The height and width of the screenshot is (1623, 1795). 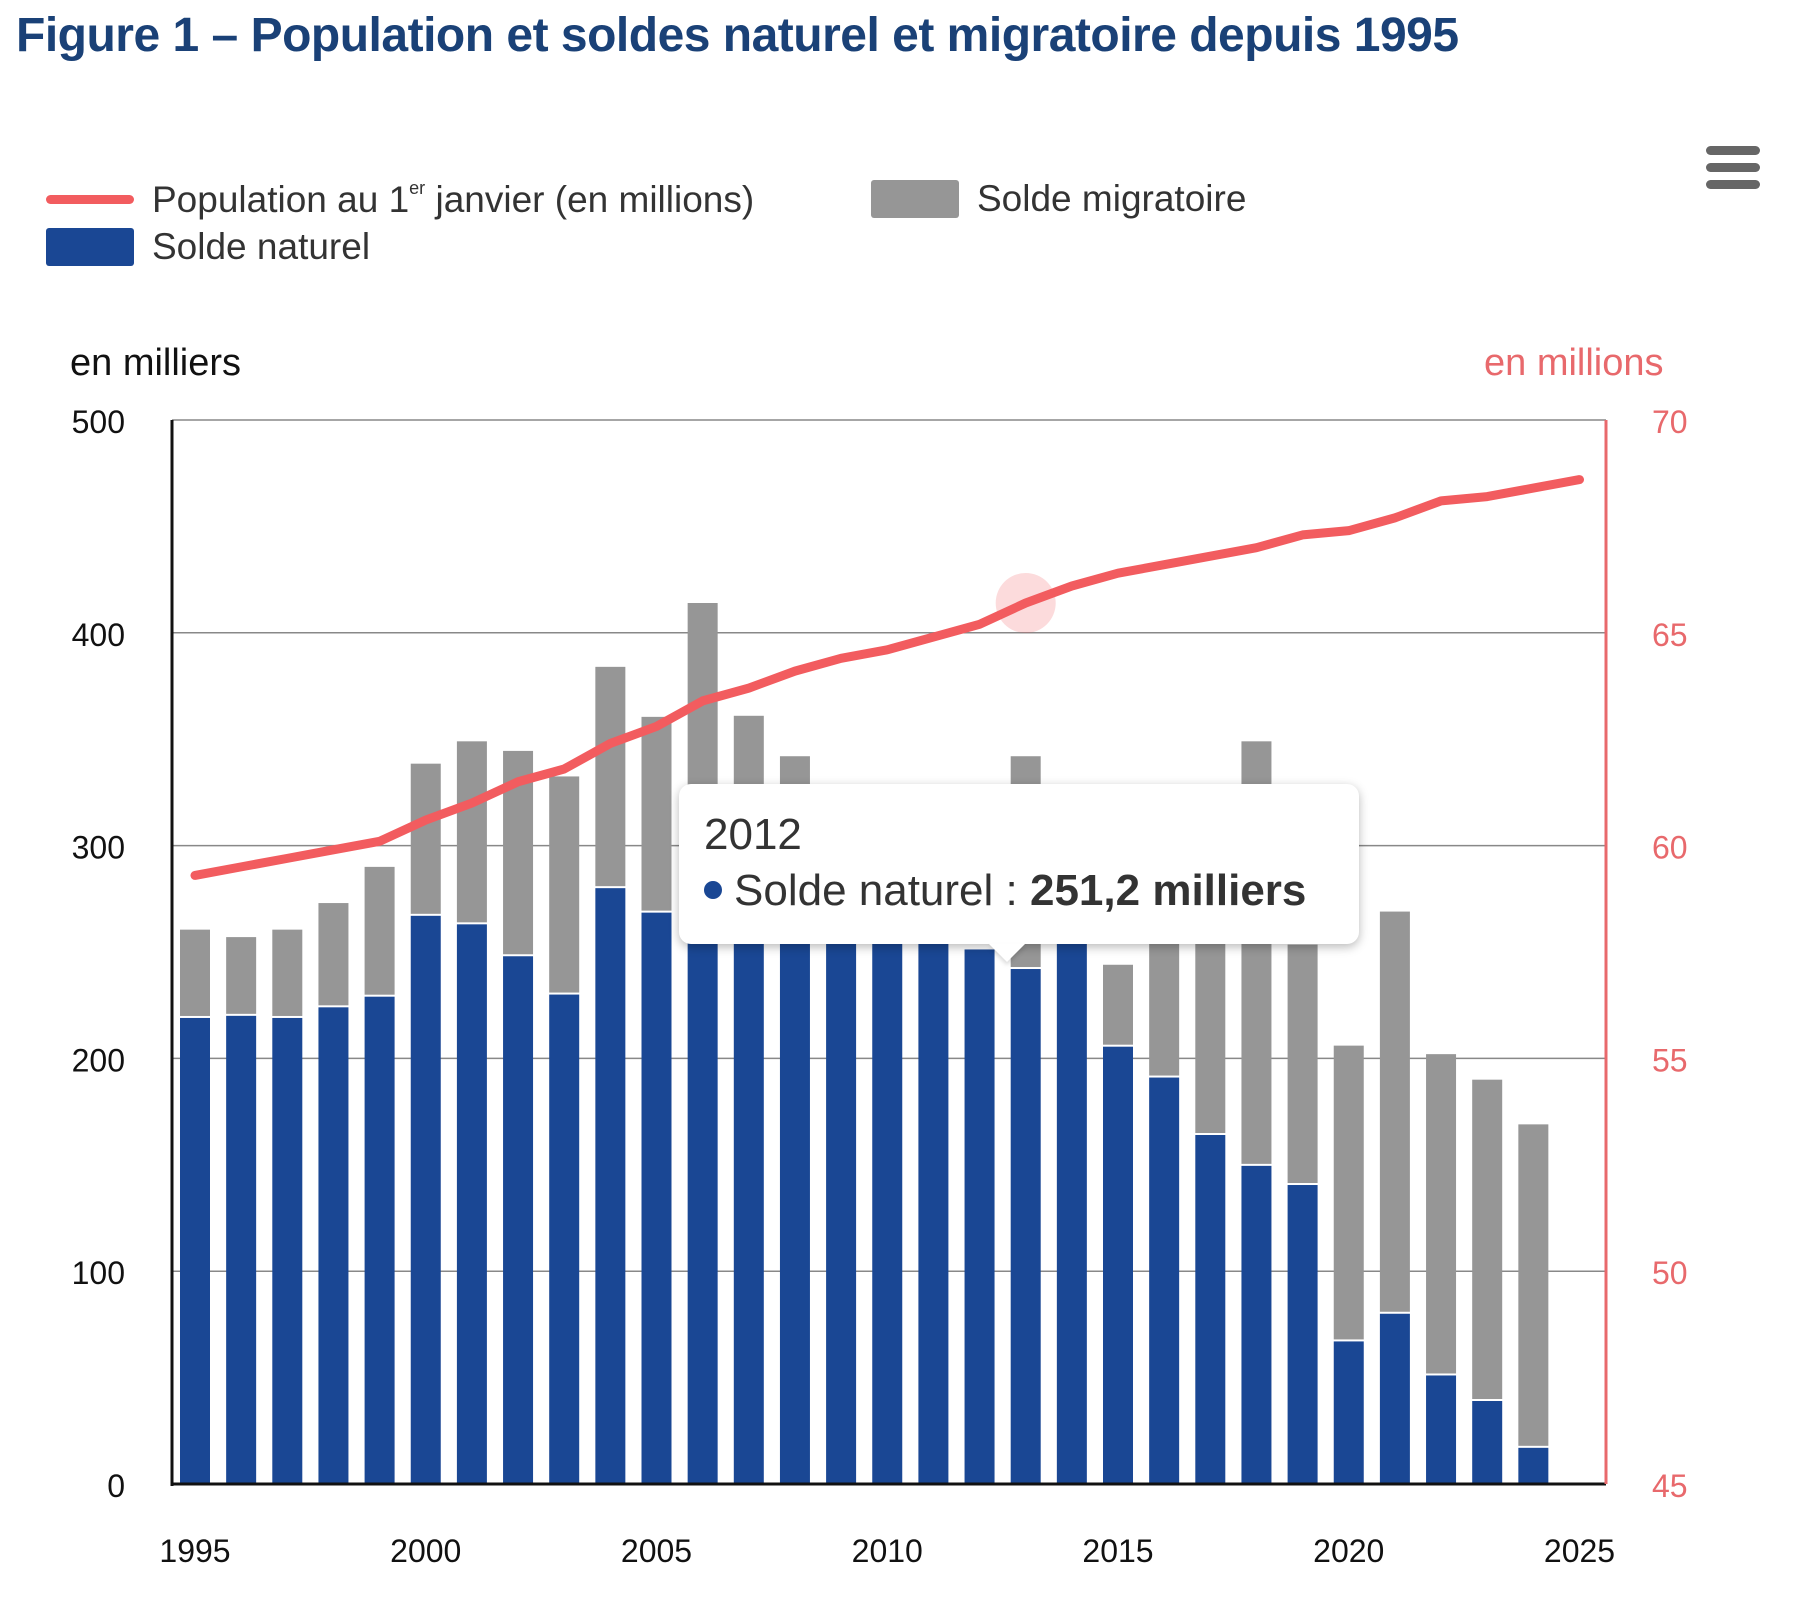 I want to click on bar-solde-migratoire-2024, so click(x=1533, y=1285).